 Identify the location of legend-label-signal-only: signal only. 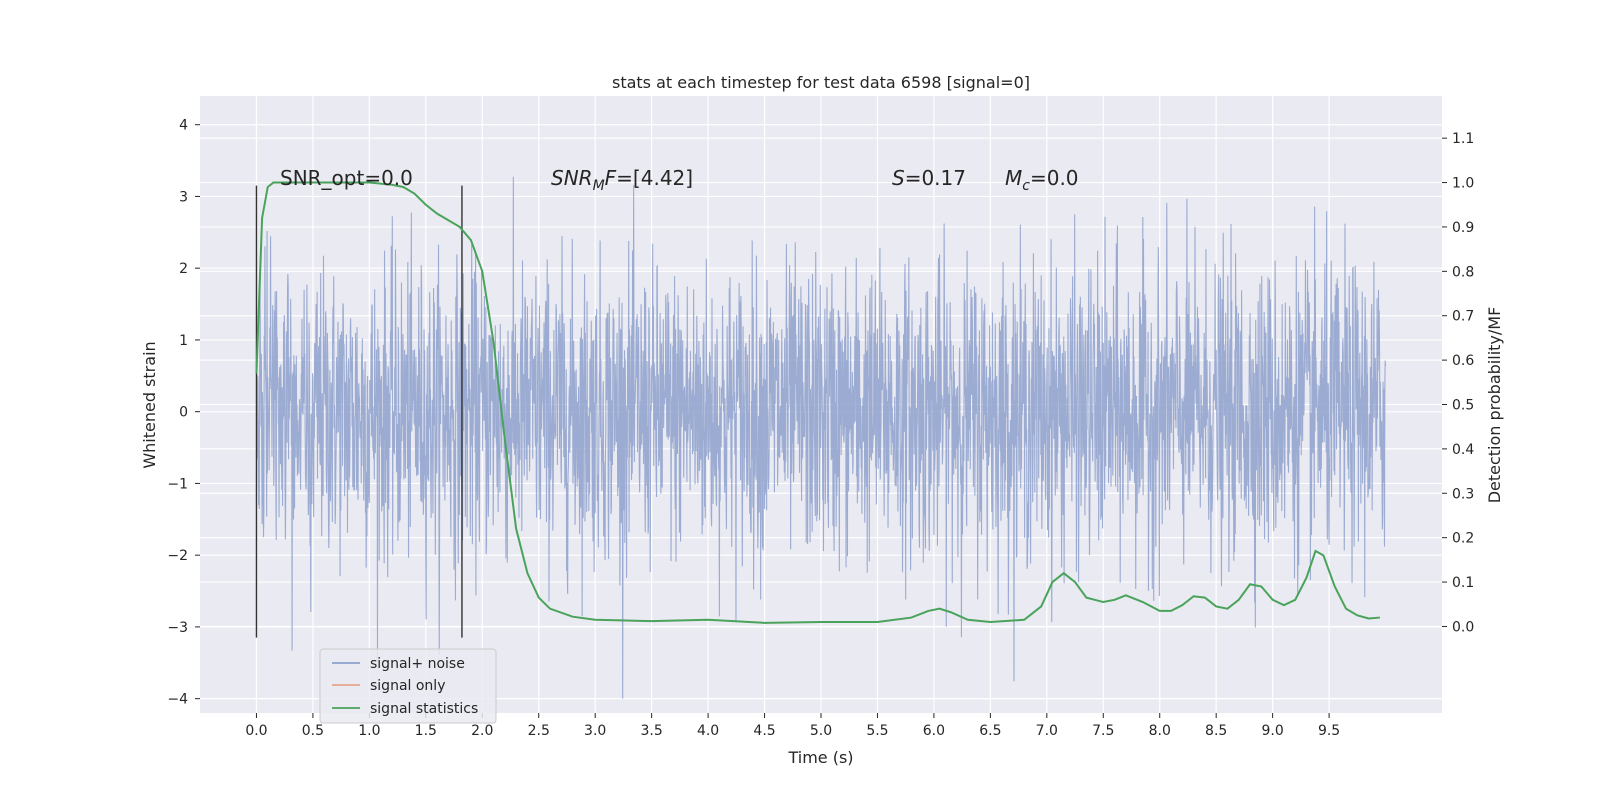
(407, 686).